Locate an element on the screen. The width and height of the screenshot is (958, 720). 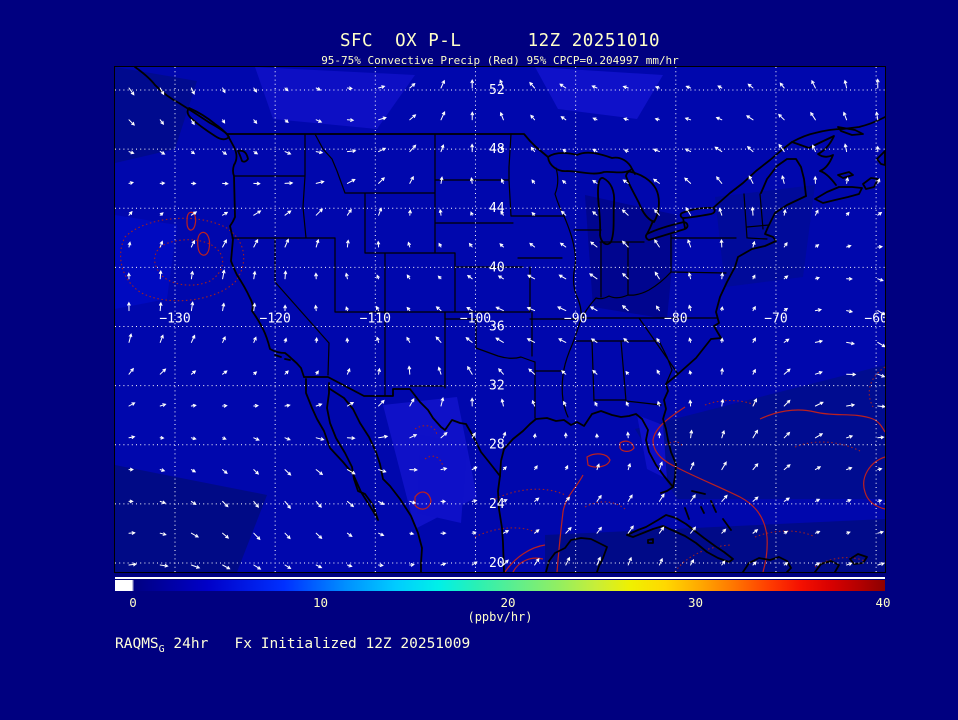
footer-model-line: RAQMSG 24hr Fx Initialized 12Z 20251009 is located at coordinates (292, 645).